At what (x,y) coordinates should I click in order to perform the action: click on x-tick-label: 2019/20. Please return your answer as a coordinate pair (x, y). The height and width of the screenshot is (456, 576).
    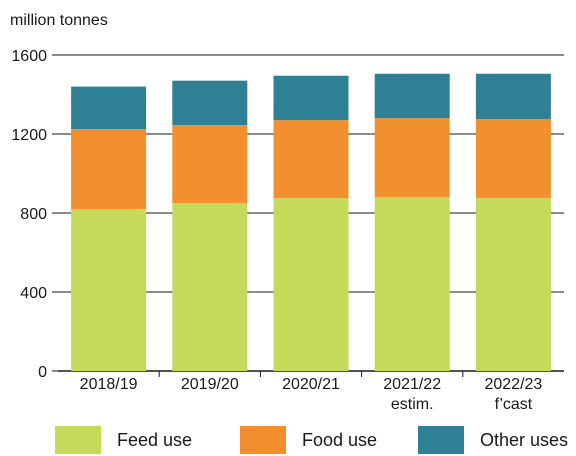
    Looking at the image, I should click on (210, 384).